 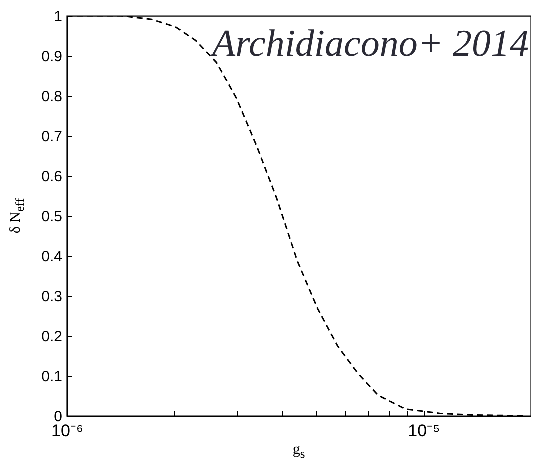 What do you see at coordinates (370, 44) in the screenshot?
I see `annotation: Archidiacono+ 2014` at bounding box center [370, 44].